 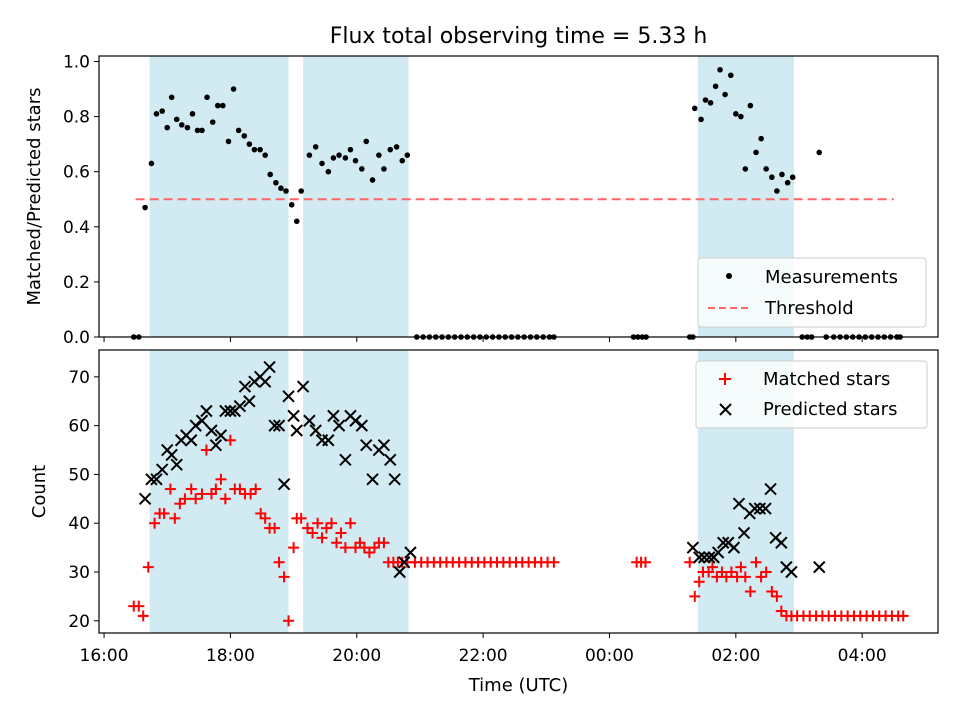 I want to click on x-axis-label: Time (UTC), so click(x=518, y=685).